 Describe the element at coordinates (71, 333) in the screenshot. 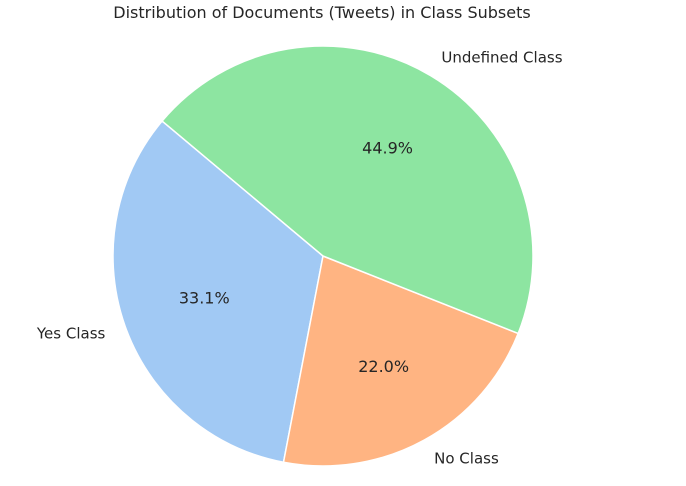

I see `slice-label-yes-class: Yes Class` at that location.